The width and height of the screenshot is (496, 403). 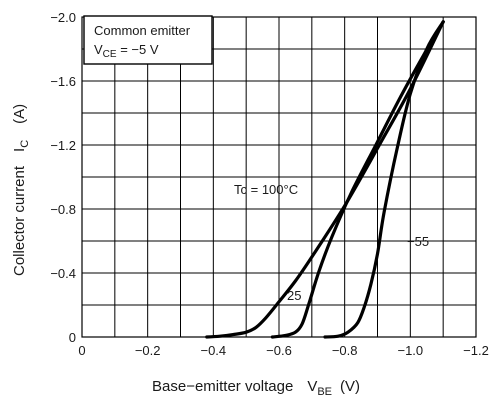 What do you see at coordinates (63, 209) in the screenshot?
I see `y-tick-label: −0.8` at bounding box center [63, 209].